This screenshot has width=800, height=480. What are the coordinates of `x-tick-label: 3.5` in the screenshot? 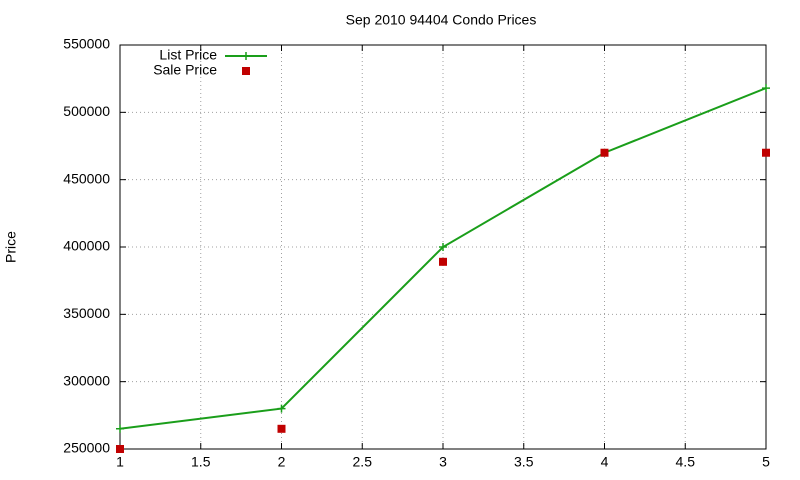 It's located at (524, 462).